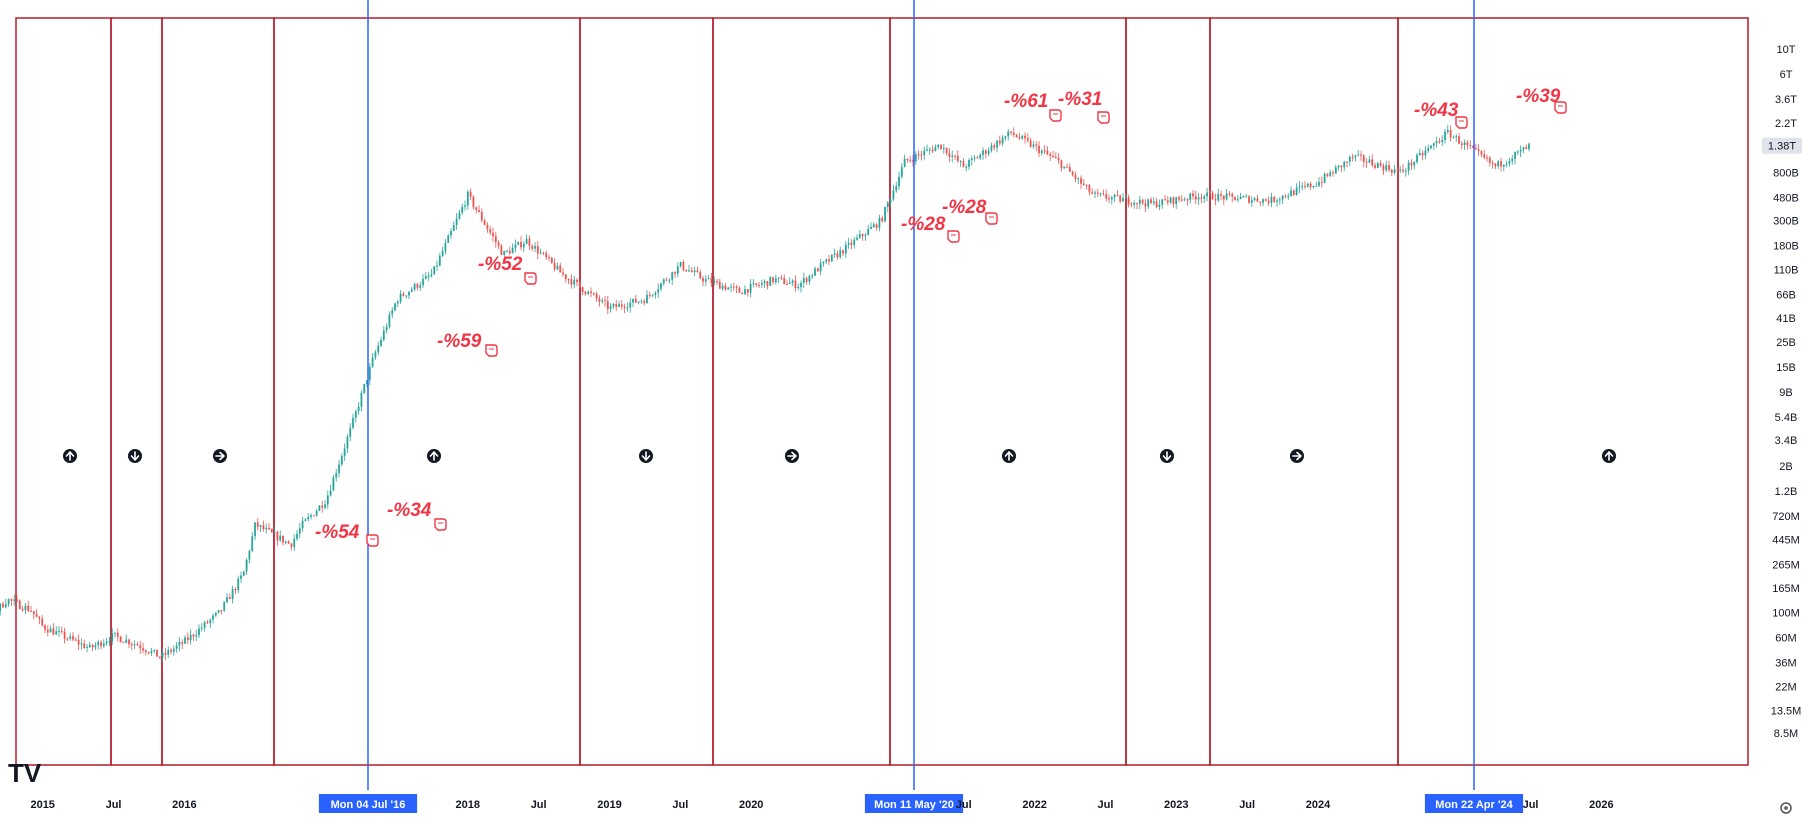  What do you see at coordinates (1080, 99) in the screenshot?
I see `drawdown-label: -%31` at bounding box center [1080, 99].